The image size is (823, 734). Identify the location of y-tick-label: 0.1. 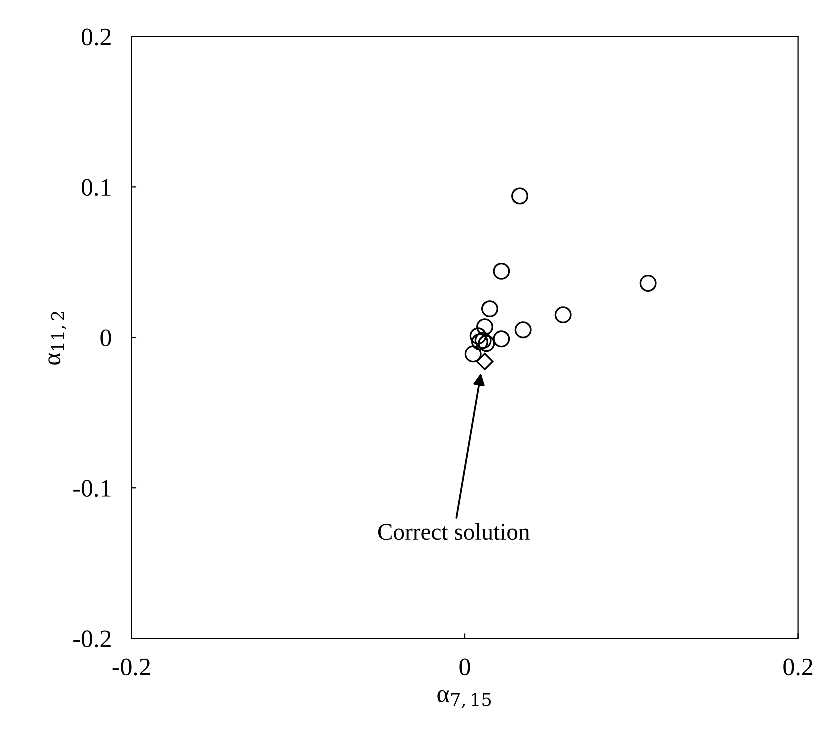
(96, 187).